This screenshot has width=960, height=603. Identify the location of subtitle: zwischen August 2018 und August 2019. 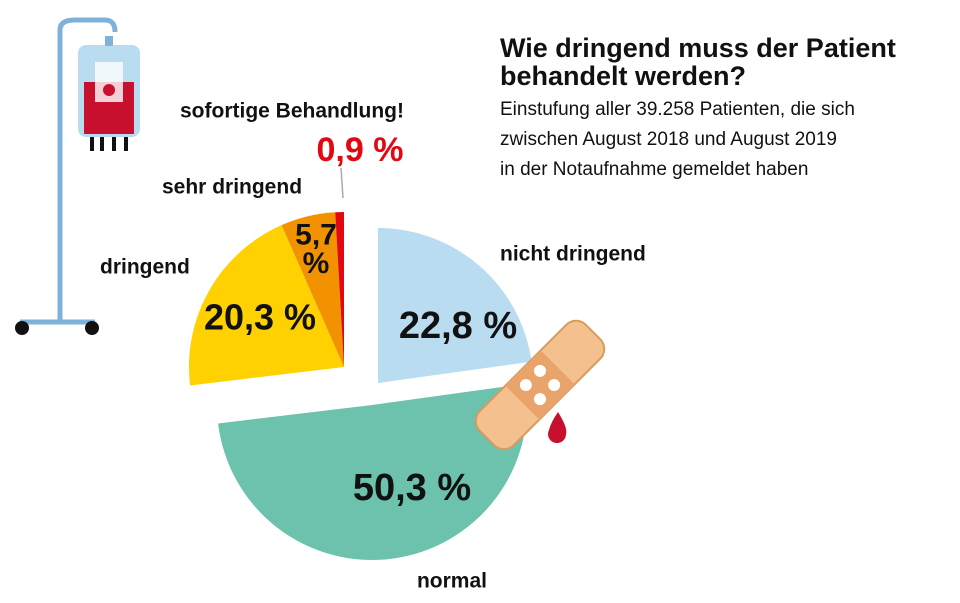
(668, 139).